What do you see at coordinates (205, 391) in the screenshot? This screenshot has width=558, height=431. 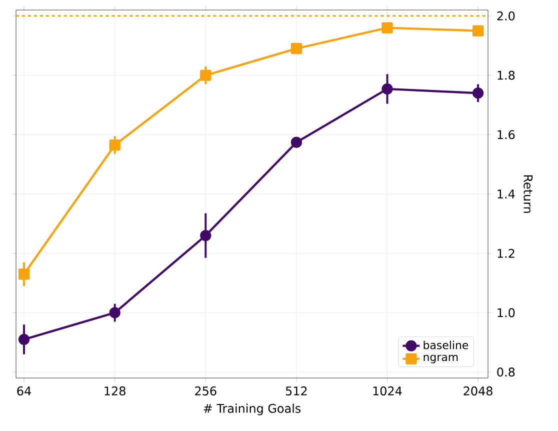 I see `x-tick-label: 256` at bounding box center [205, 391].